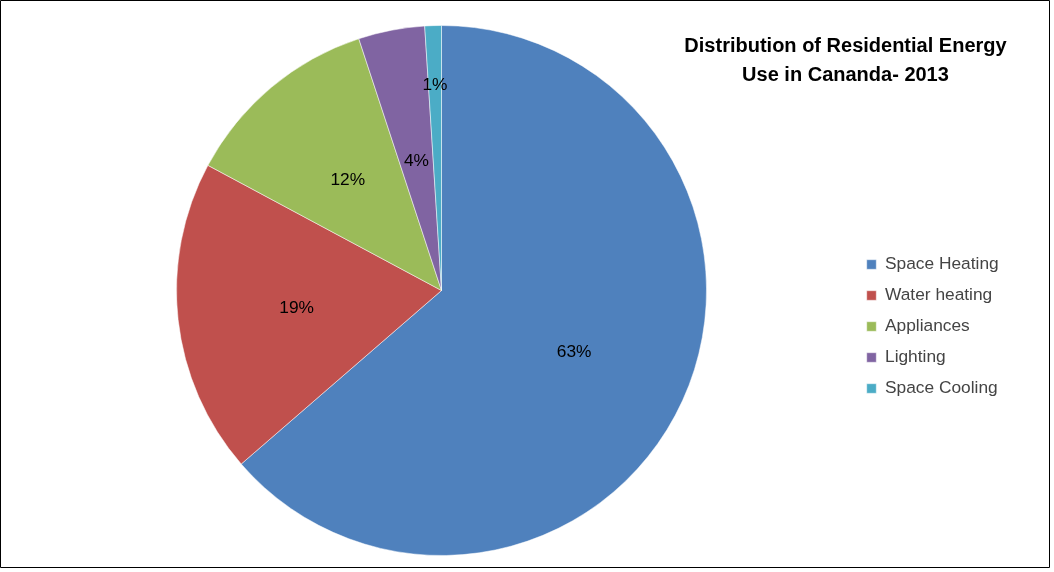  What do you see at coordinates (927, 325) in the screenshot?
I see `legend-label: Appliances` at bounding box center [927, 325].